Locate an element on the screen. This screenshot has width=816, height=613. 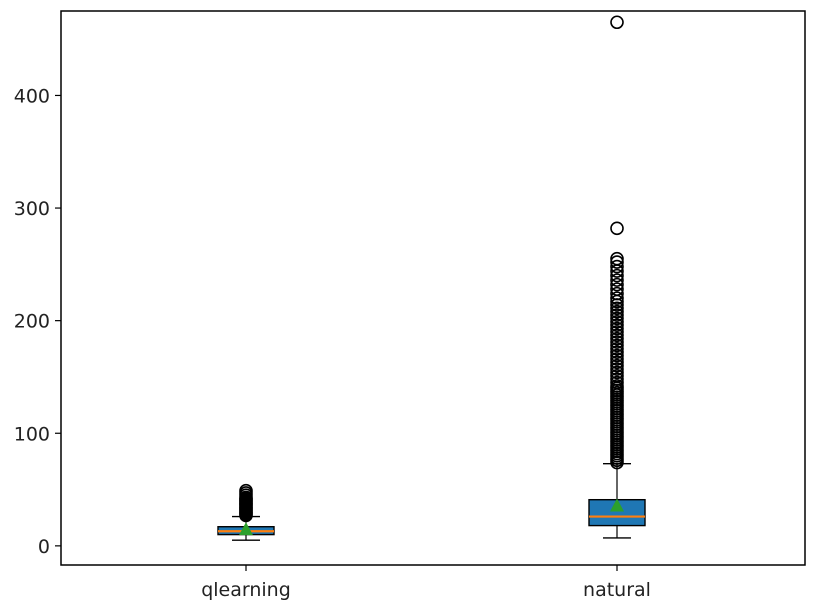
y-tick-label: 0 is located at coordinates (44, 547).